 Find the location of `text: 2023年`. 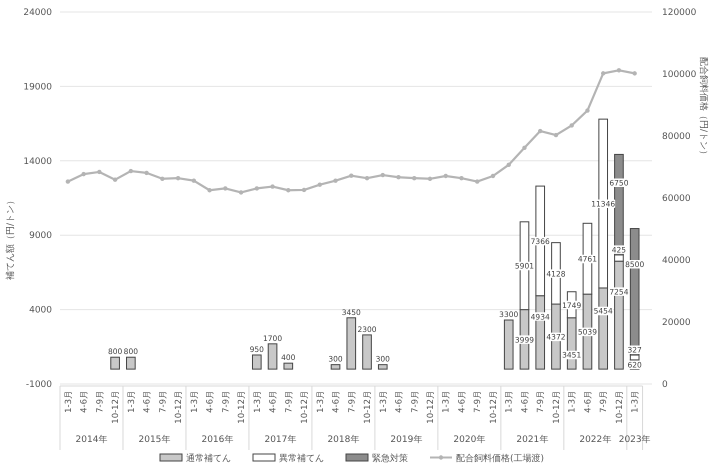

text: 2023年 is located at coordinates (634, 439).